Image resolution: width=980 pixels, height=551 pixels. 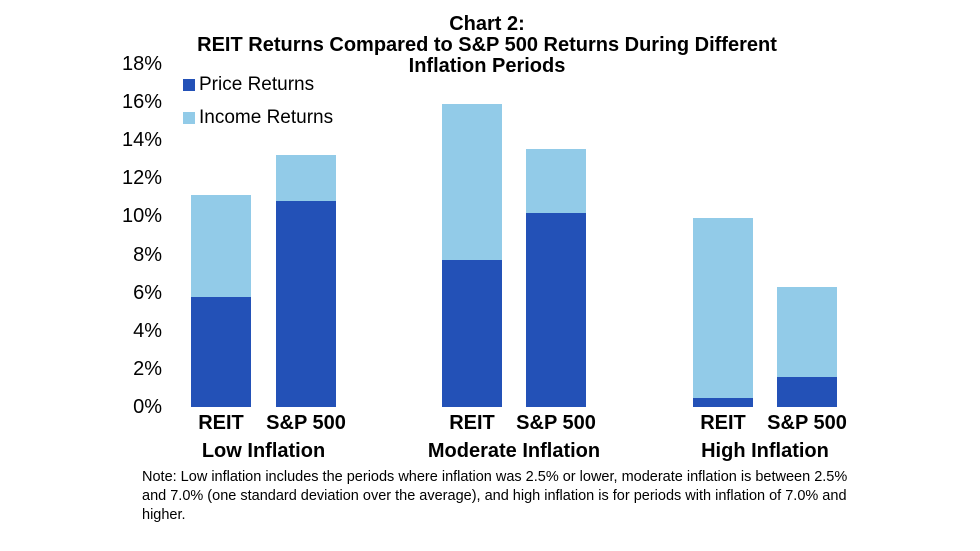 What do you see at coordinates (189, 85) in the screenshot?
I see `price-returns-swatch-icon` at bounding box center [189, 85].